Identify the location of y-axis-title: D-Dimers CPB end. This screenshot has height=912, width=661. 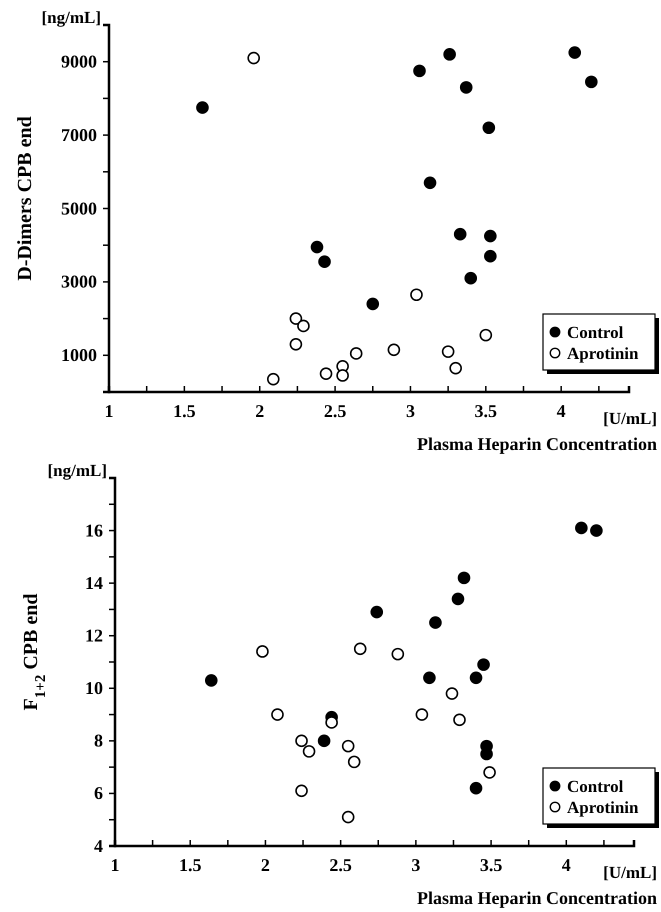
(25, 198).